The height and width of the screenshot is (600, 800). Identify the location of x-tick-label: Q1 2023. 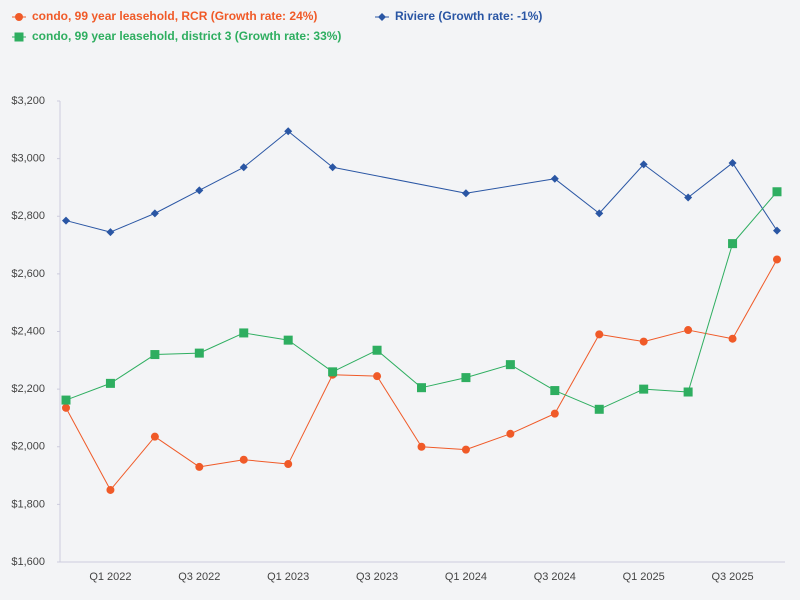
(288, 577).